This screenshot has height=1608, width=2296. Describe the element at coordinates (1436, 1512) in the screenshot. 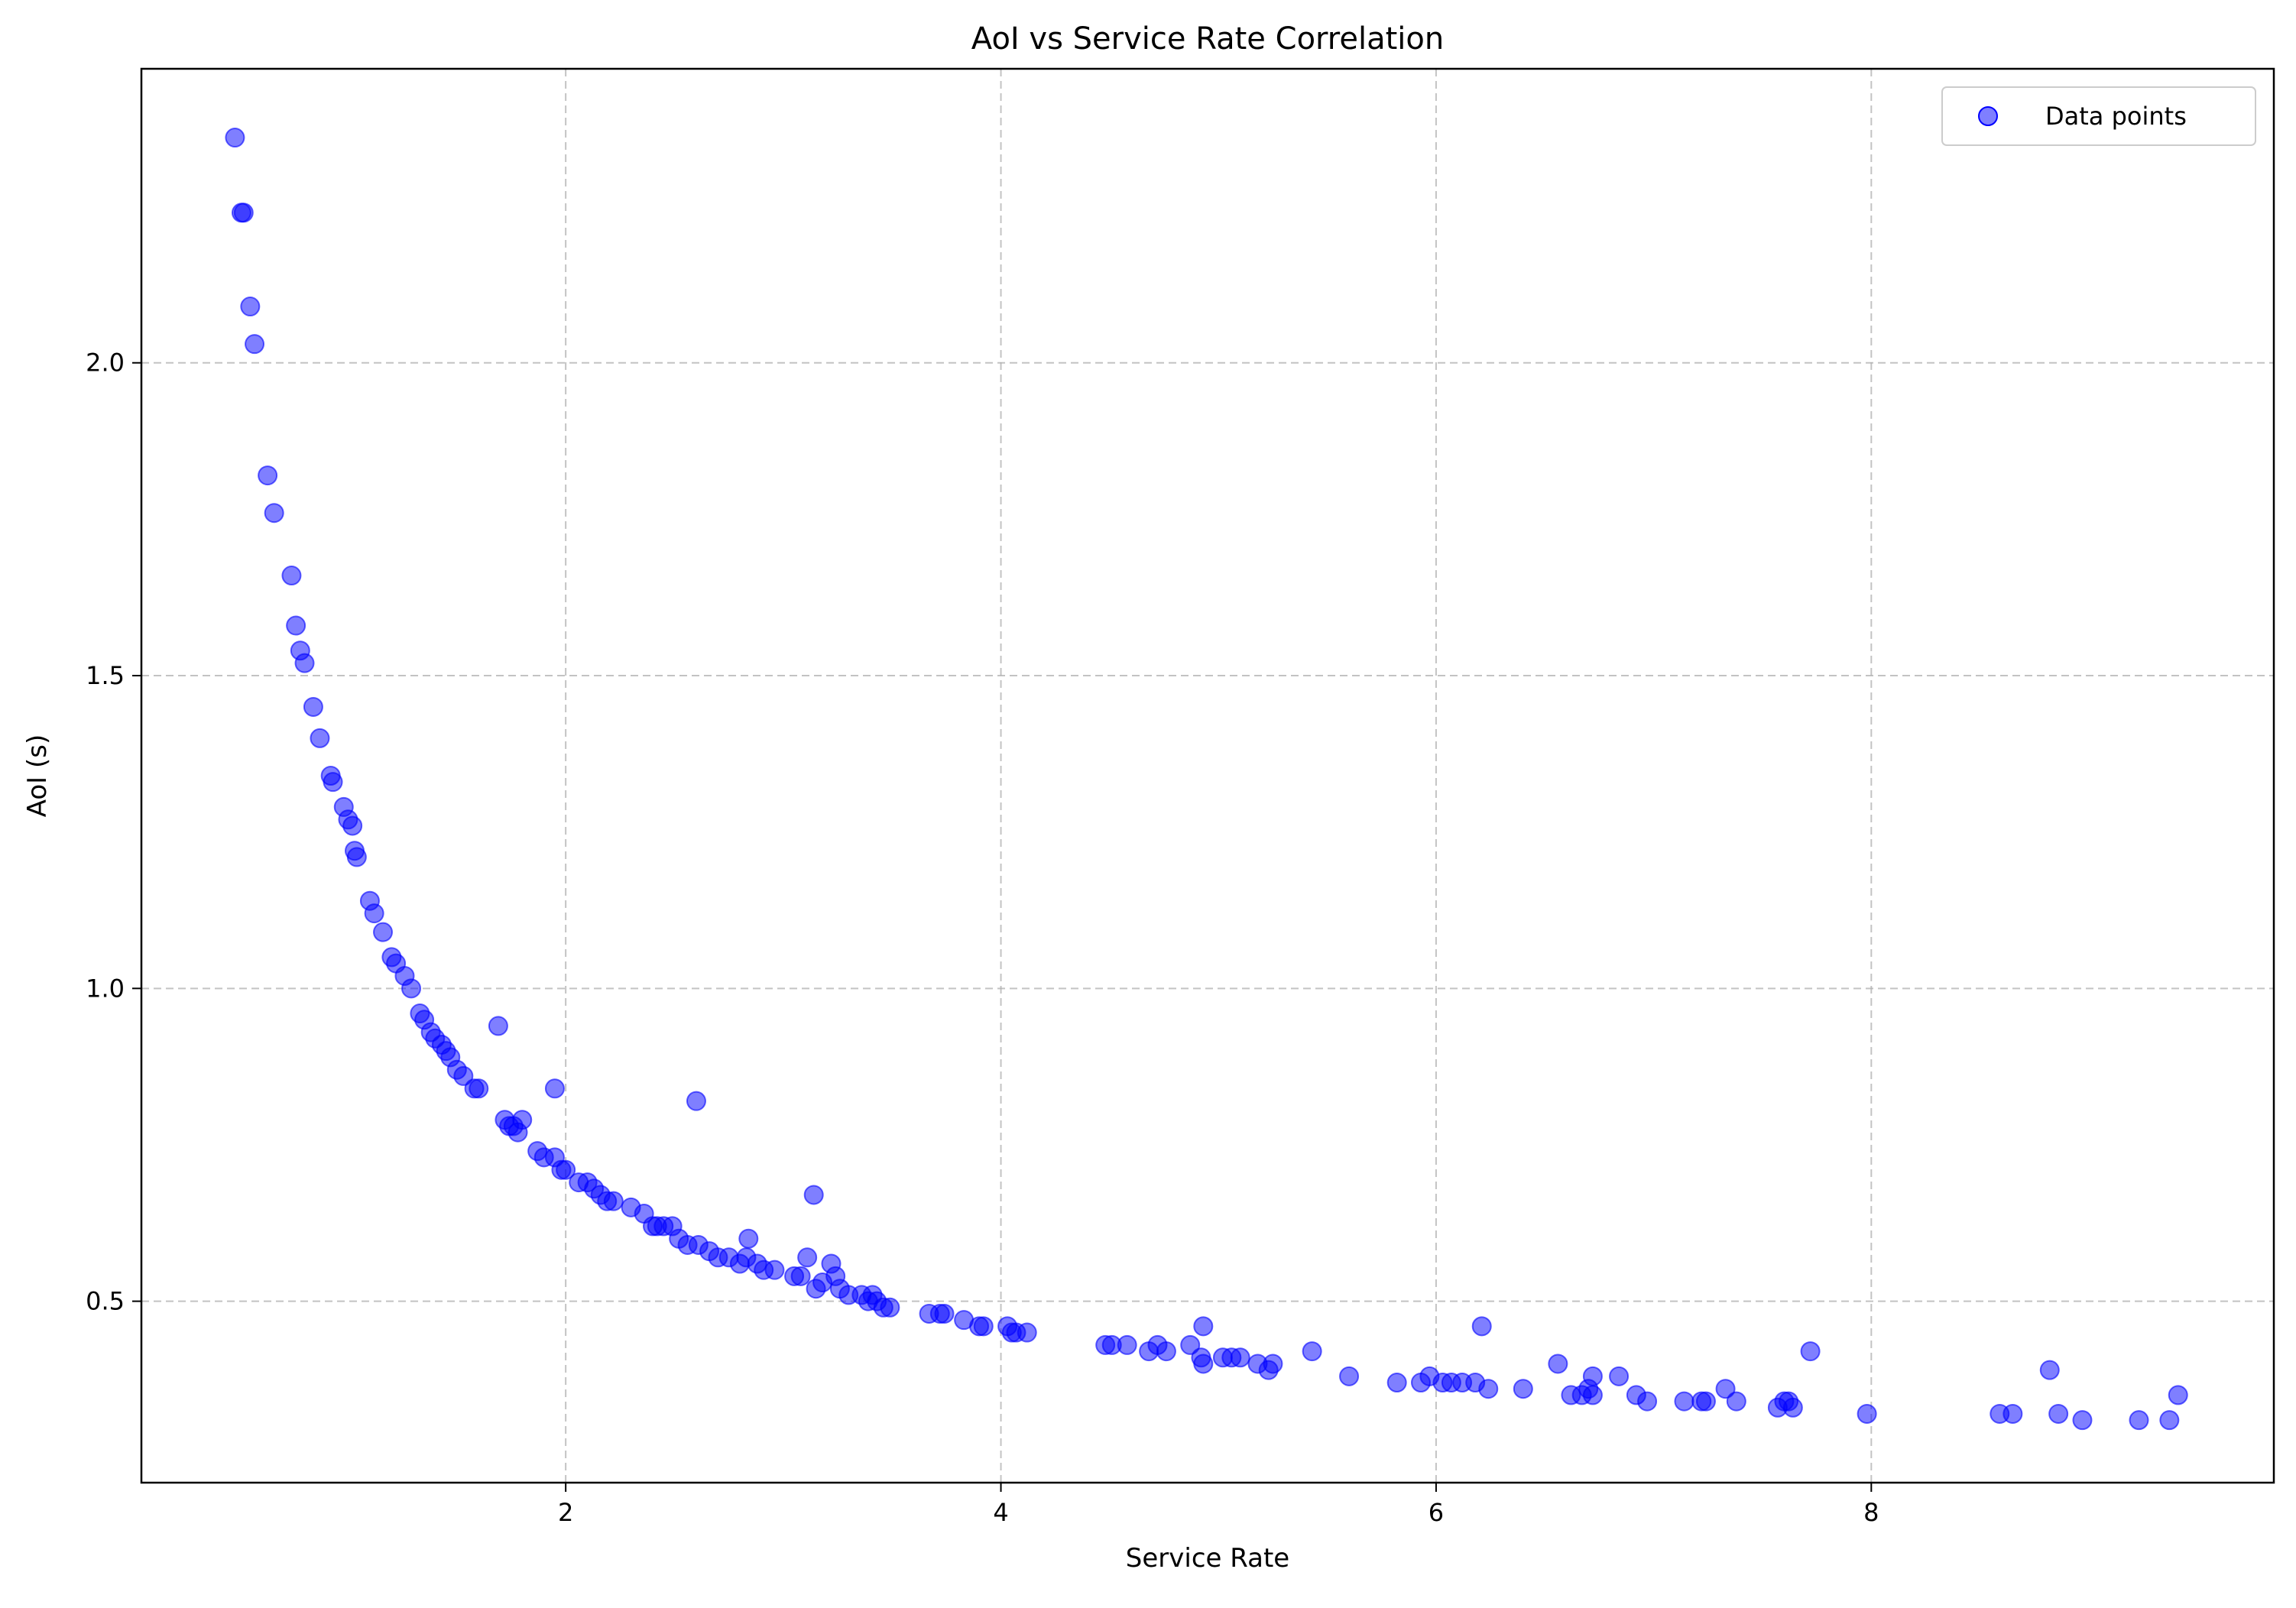

I see `x-tick-label: 6` at that location.